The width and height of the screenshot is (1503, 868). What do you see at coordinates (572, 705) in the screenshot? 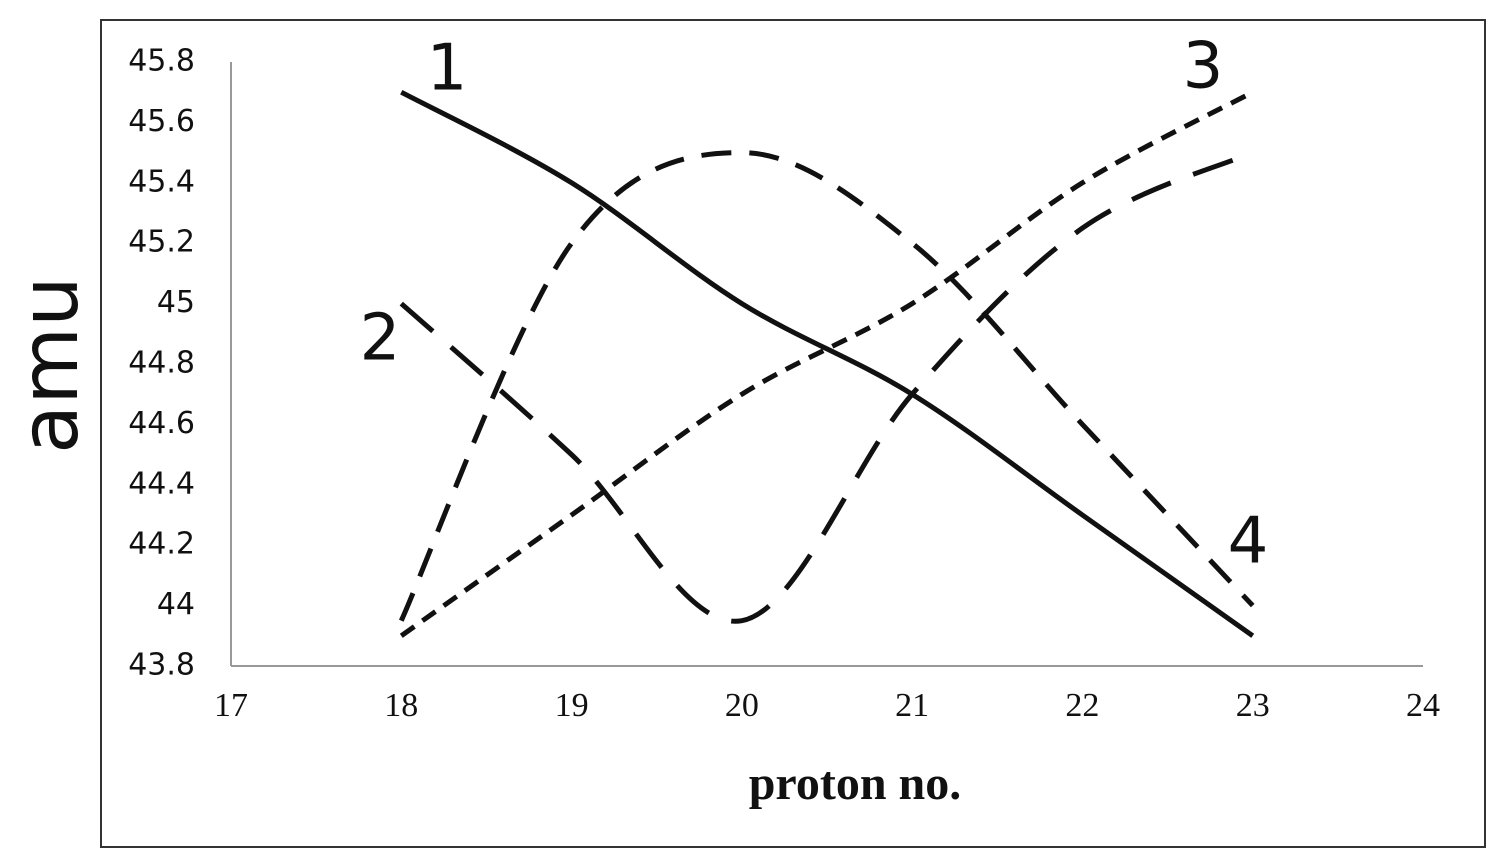
I see `x-tick-label: 19` at bounding box center [572, 705].